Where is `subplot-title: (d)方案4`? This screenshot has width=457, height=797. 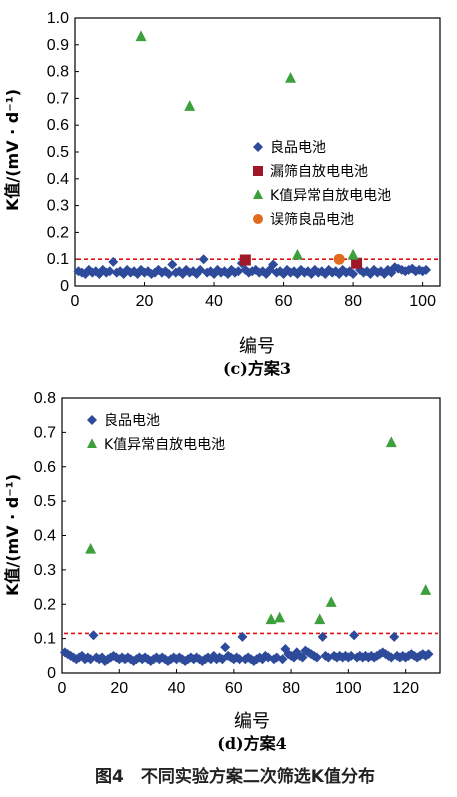 subplot-title: (d)方案4 is located at coordinates (251, 743).